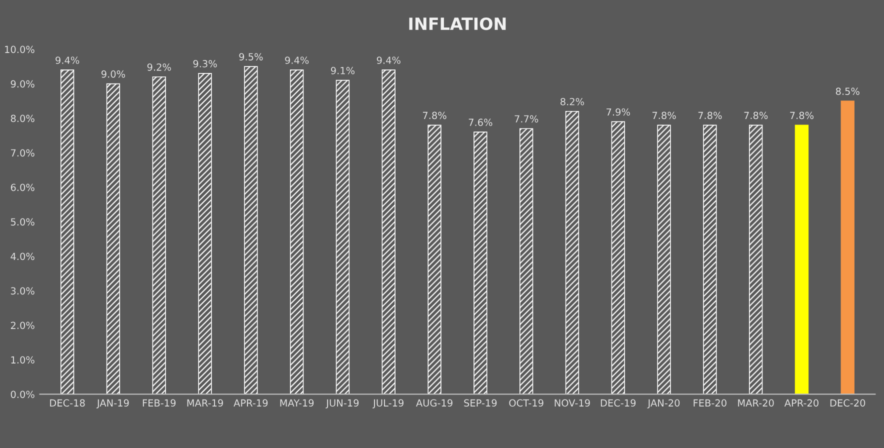  Describe the element at coordinates (342, 403) in the screenshot. I see `x-tick-label: JUN-19` at that location.